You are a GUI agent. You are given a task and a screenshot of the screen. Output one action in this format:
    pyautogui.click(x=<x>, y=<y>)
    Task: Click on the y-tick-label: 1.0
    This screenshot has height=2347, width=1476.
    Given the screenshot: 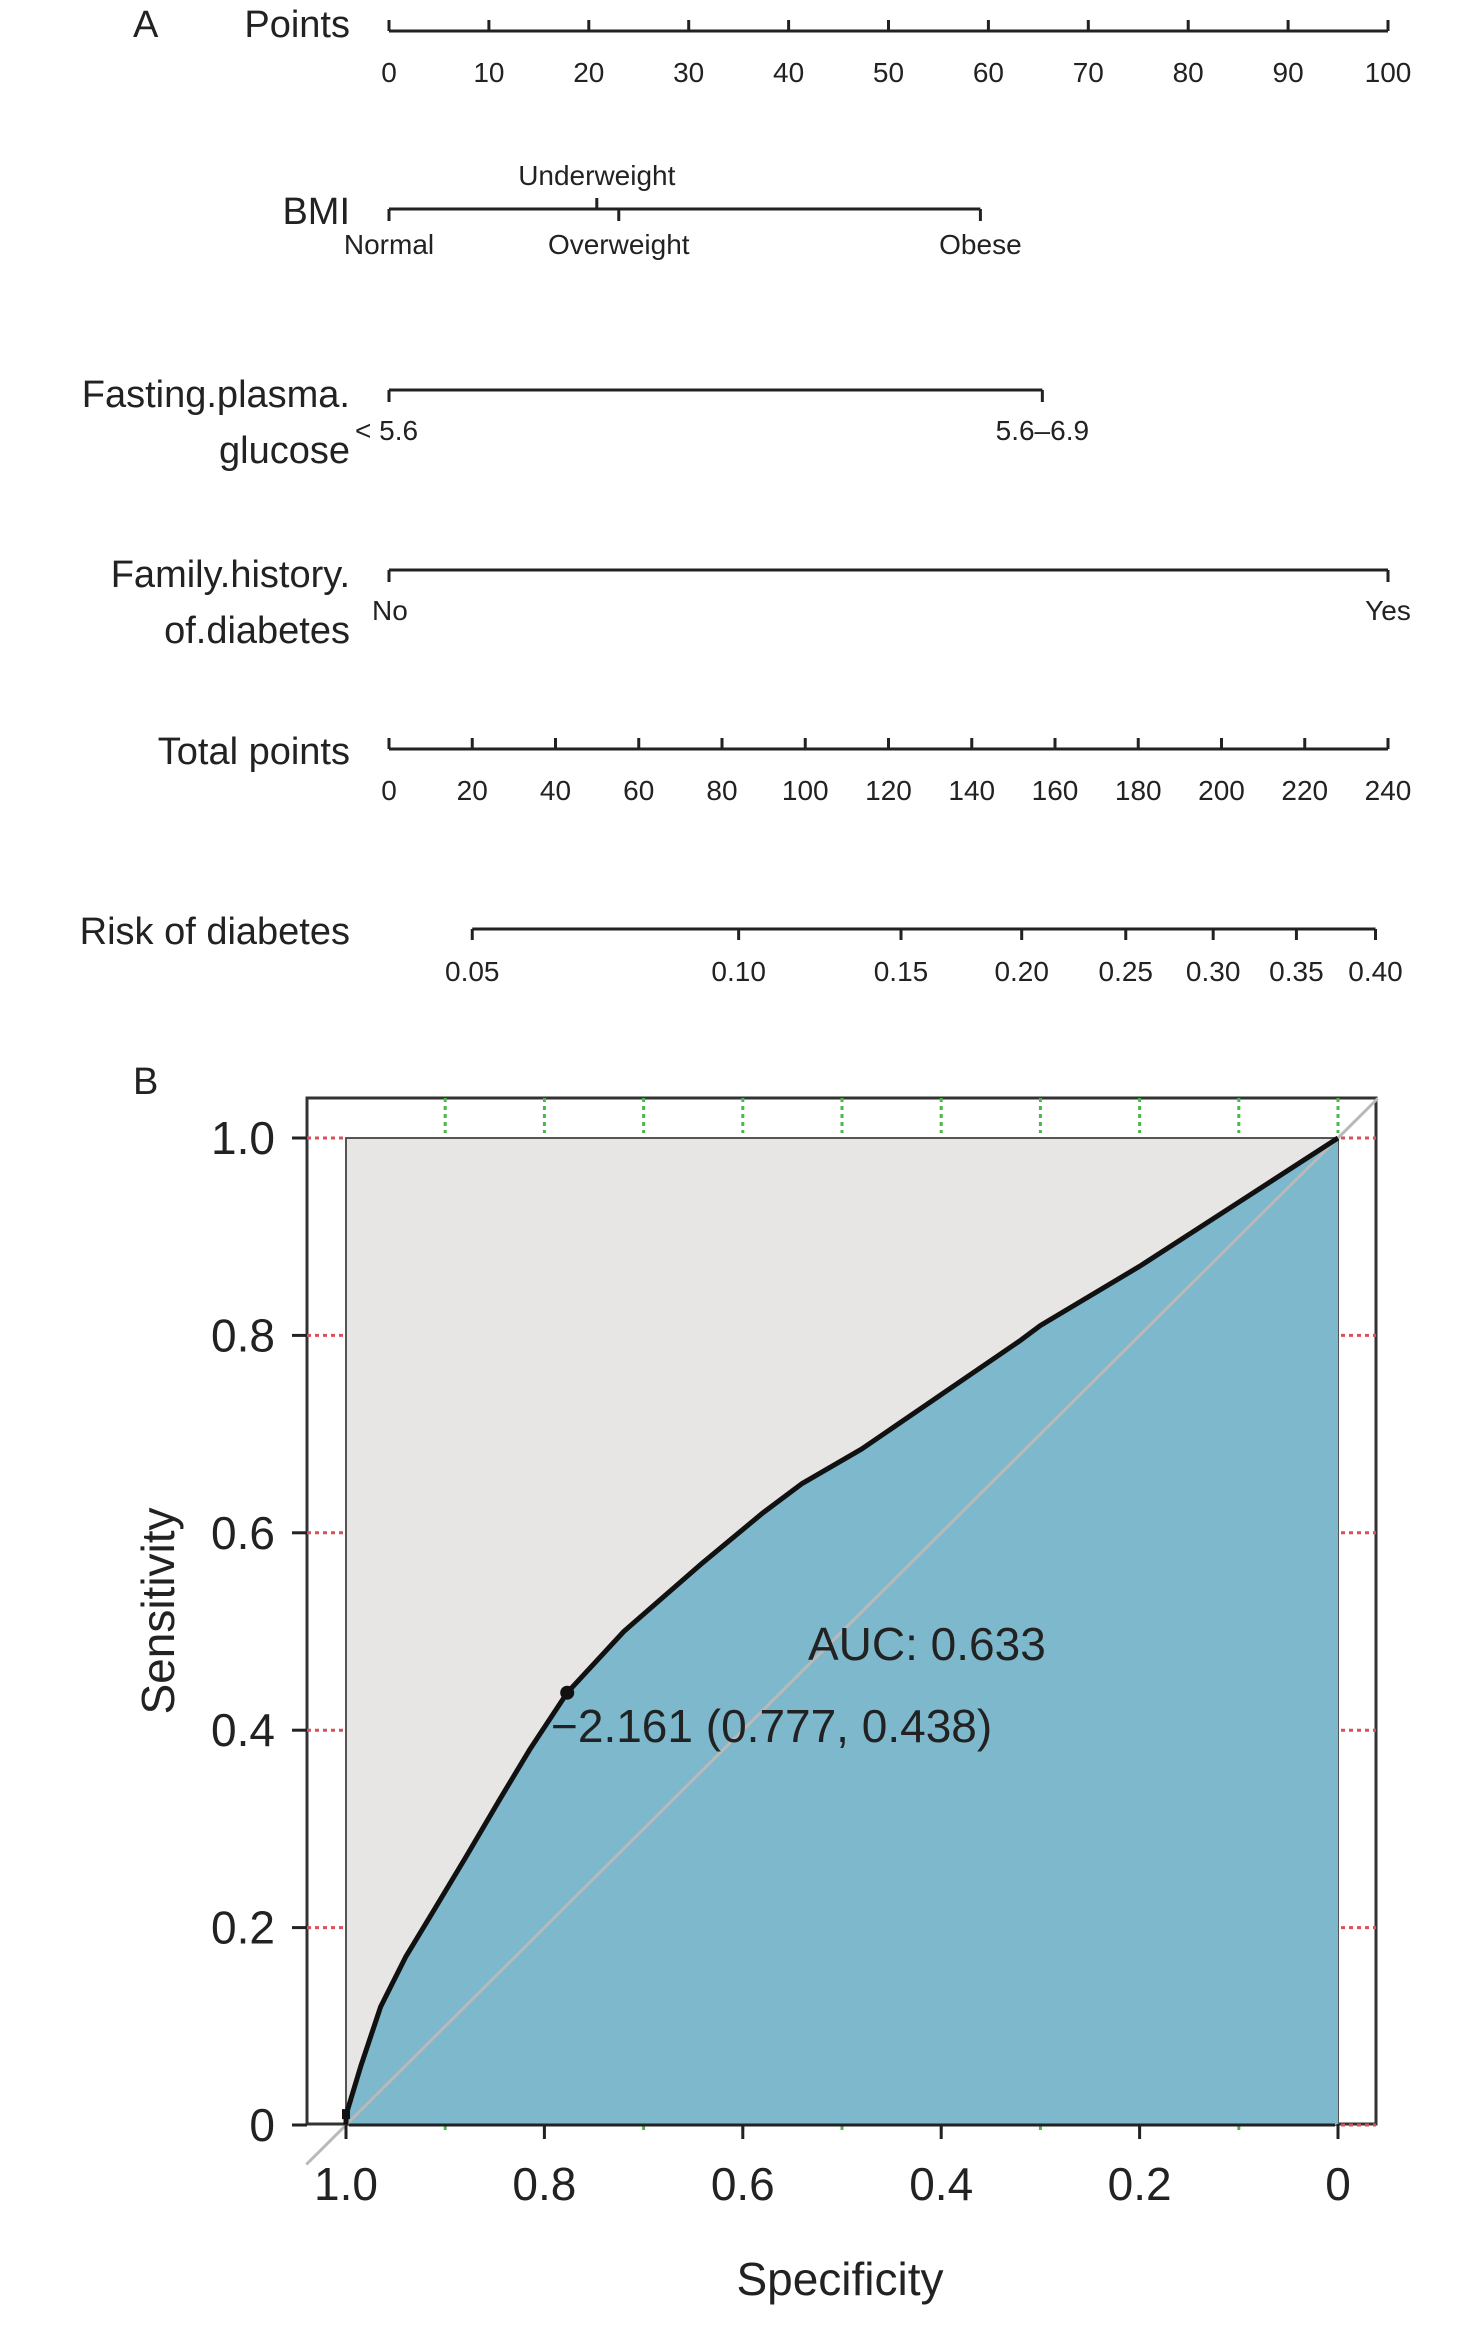 What is the action you would take?
    pyautogui.click(x=243, y=1138)
    